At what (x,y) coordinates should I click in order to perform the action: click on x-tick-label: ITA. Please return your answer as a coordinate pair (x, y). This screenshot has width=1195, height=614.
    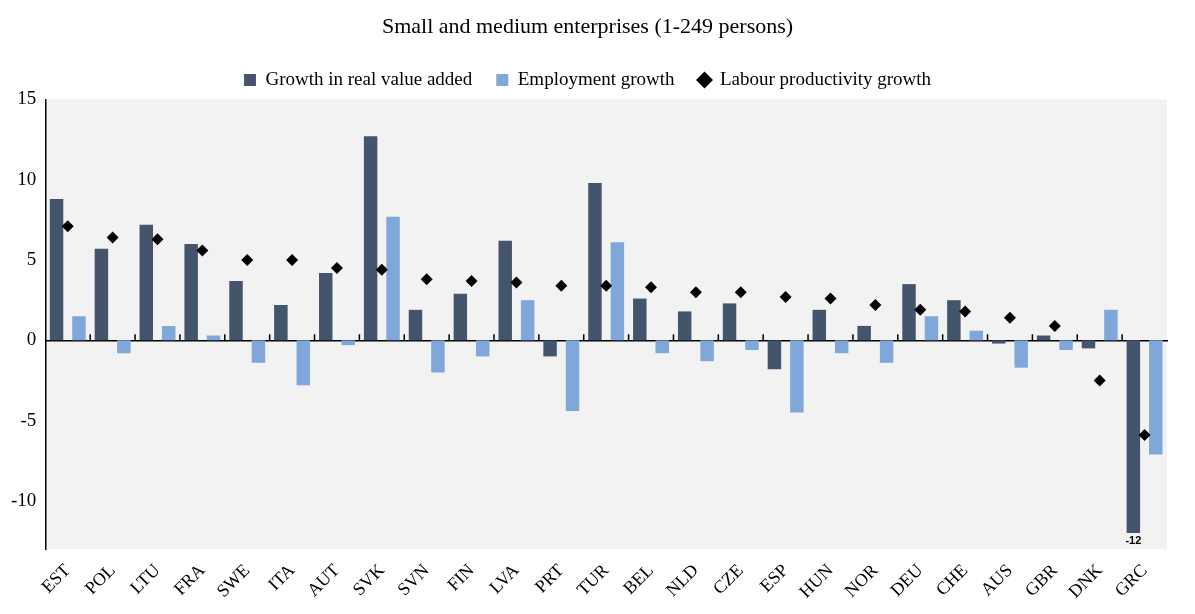
    Looking at the image, I should click on (281, 577).